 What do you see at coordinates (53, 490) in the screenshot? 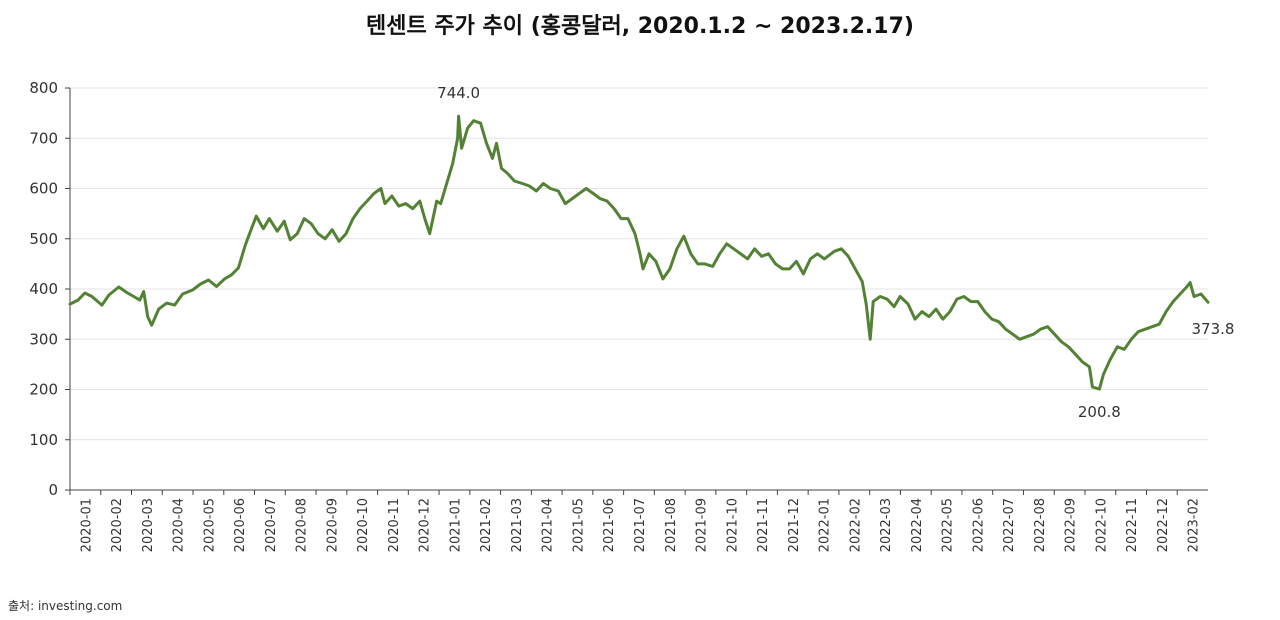
I see `y-tick-label: 0` at bounding box center [53, 490].